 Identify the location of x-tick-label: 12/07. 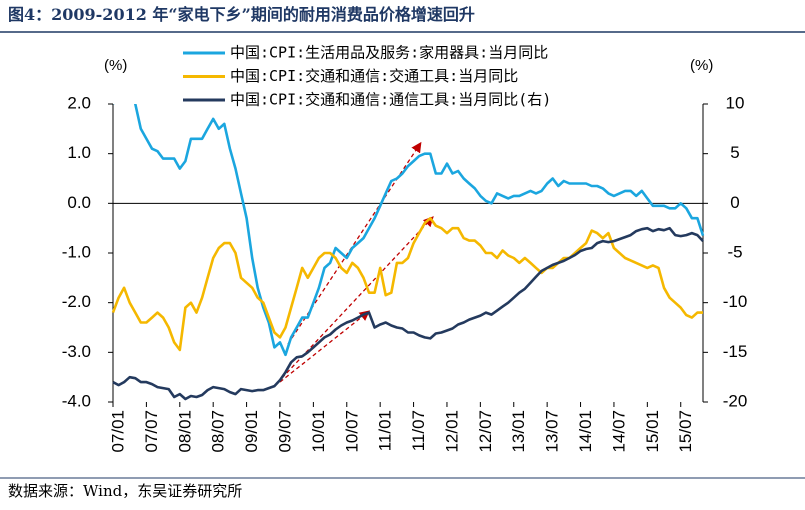
(485, 431).